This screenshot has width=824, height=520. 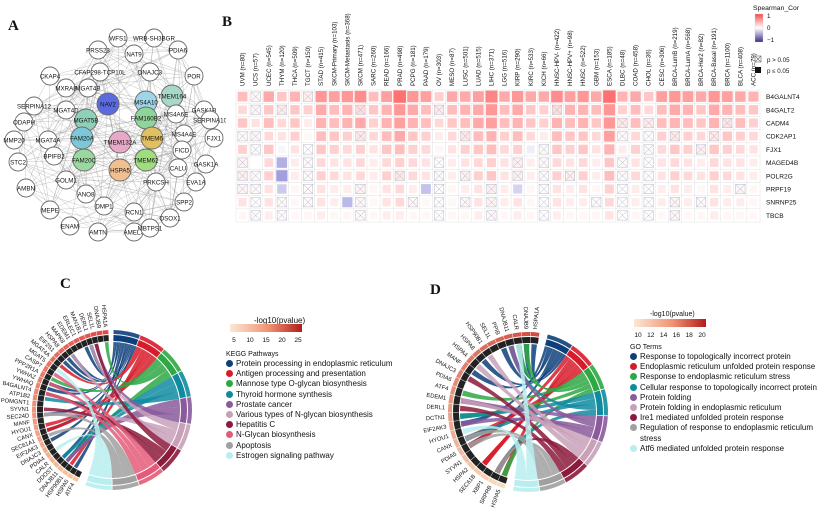 What do you see at coordinates (150, 228) in the screenshot?
I see `network-node-mbtps1: MBTPS1` at bounding box center [150, 228].